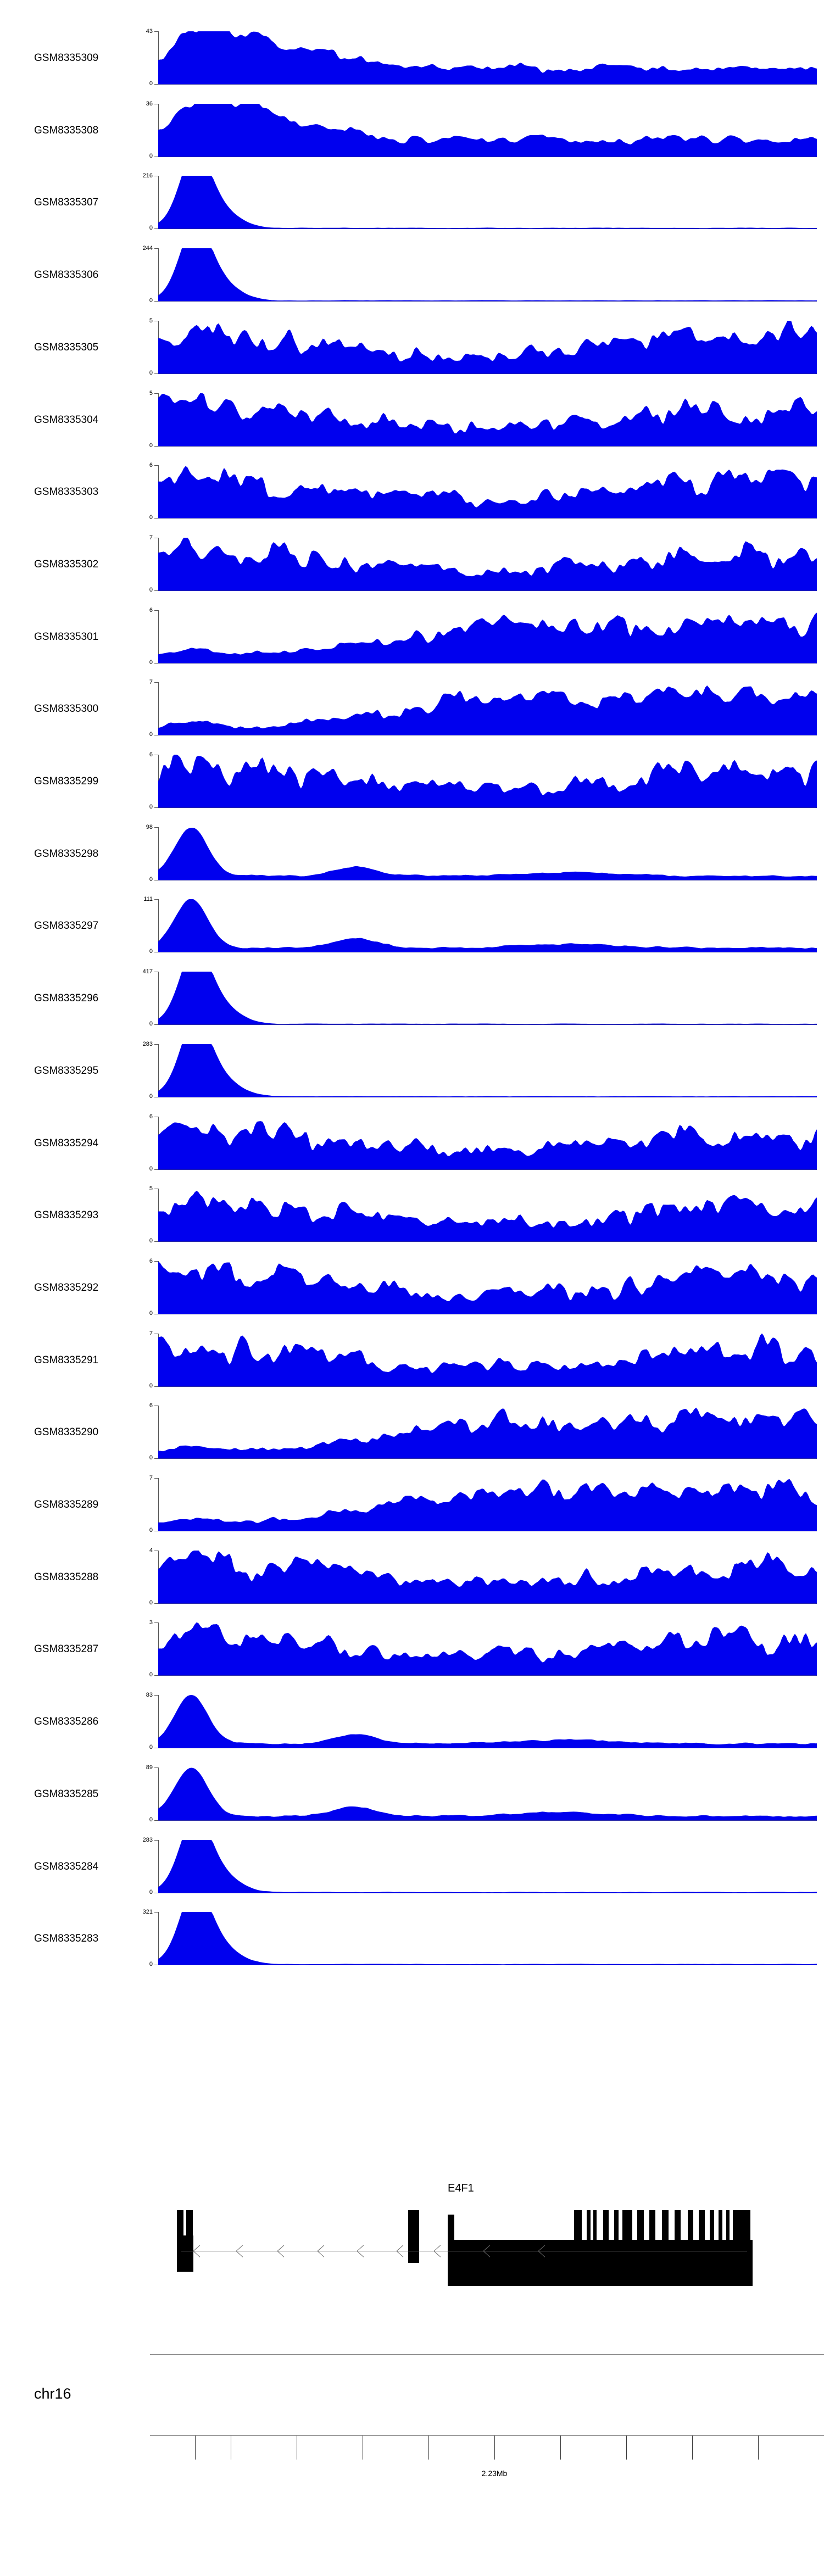 Image resolution: width=824 pixels, height=2576 pixels. Describe the element at coordinates (66, 564) in the screenshot. I see `track-sample-label: GSM8335302` at that location.